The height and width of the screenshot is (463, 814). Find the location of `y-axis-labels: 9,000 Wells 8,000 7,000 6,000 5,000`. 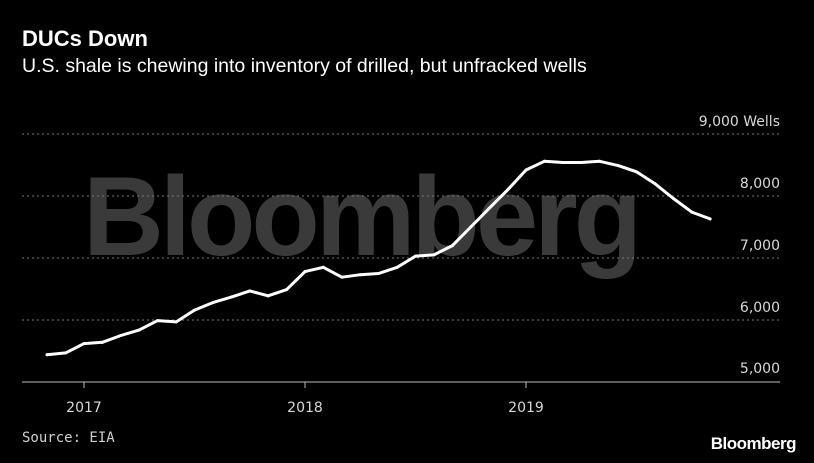

y-axis-labels: 9,000 Wells 8,000 7,000 6,000 5,000 is located at coordinates (739, 245).